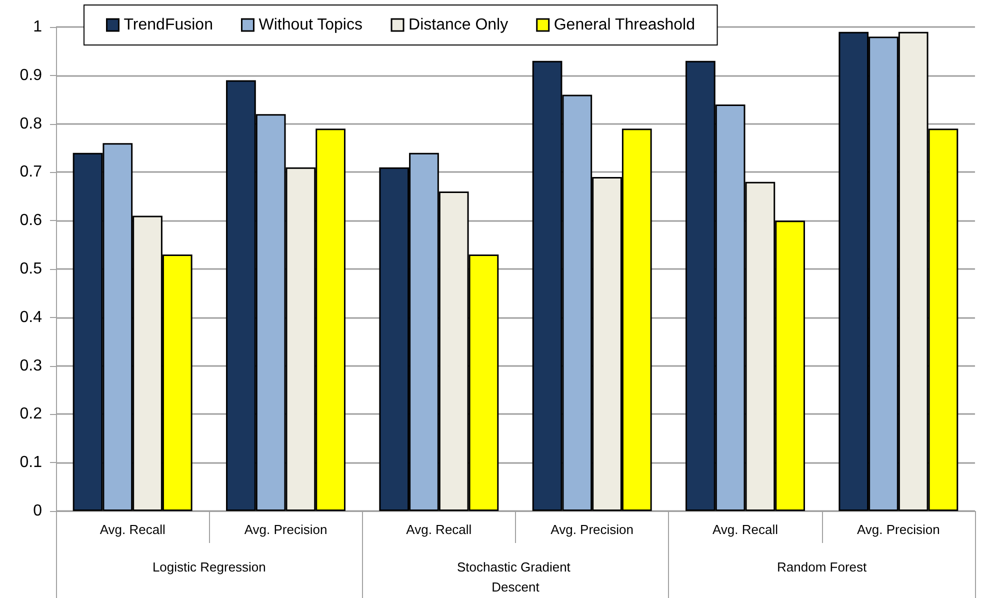 This screenshot has height=598, width=981. I want to click on text: Random Forest, so click(822, 567).